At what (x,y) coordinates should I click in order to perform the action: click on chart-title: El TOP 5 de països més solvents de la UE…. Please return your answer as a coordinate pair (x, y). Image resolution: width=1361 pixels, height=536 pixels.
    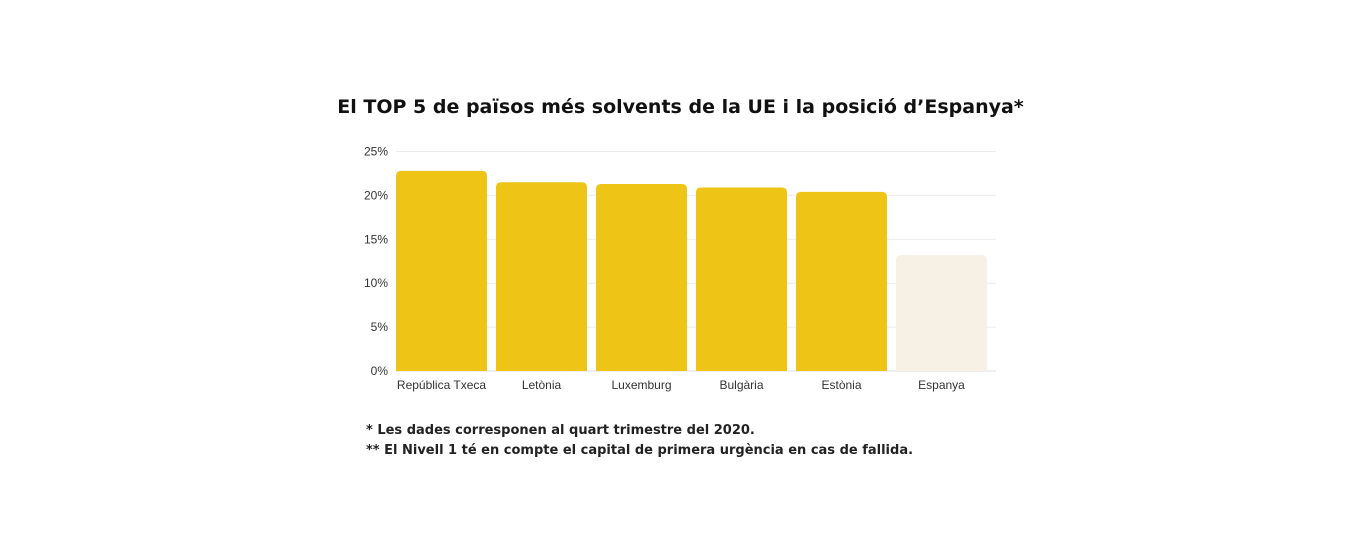
    Looking at the image, I should click on (680, 107).